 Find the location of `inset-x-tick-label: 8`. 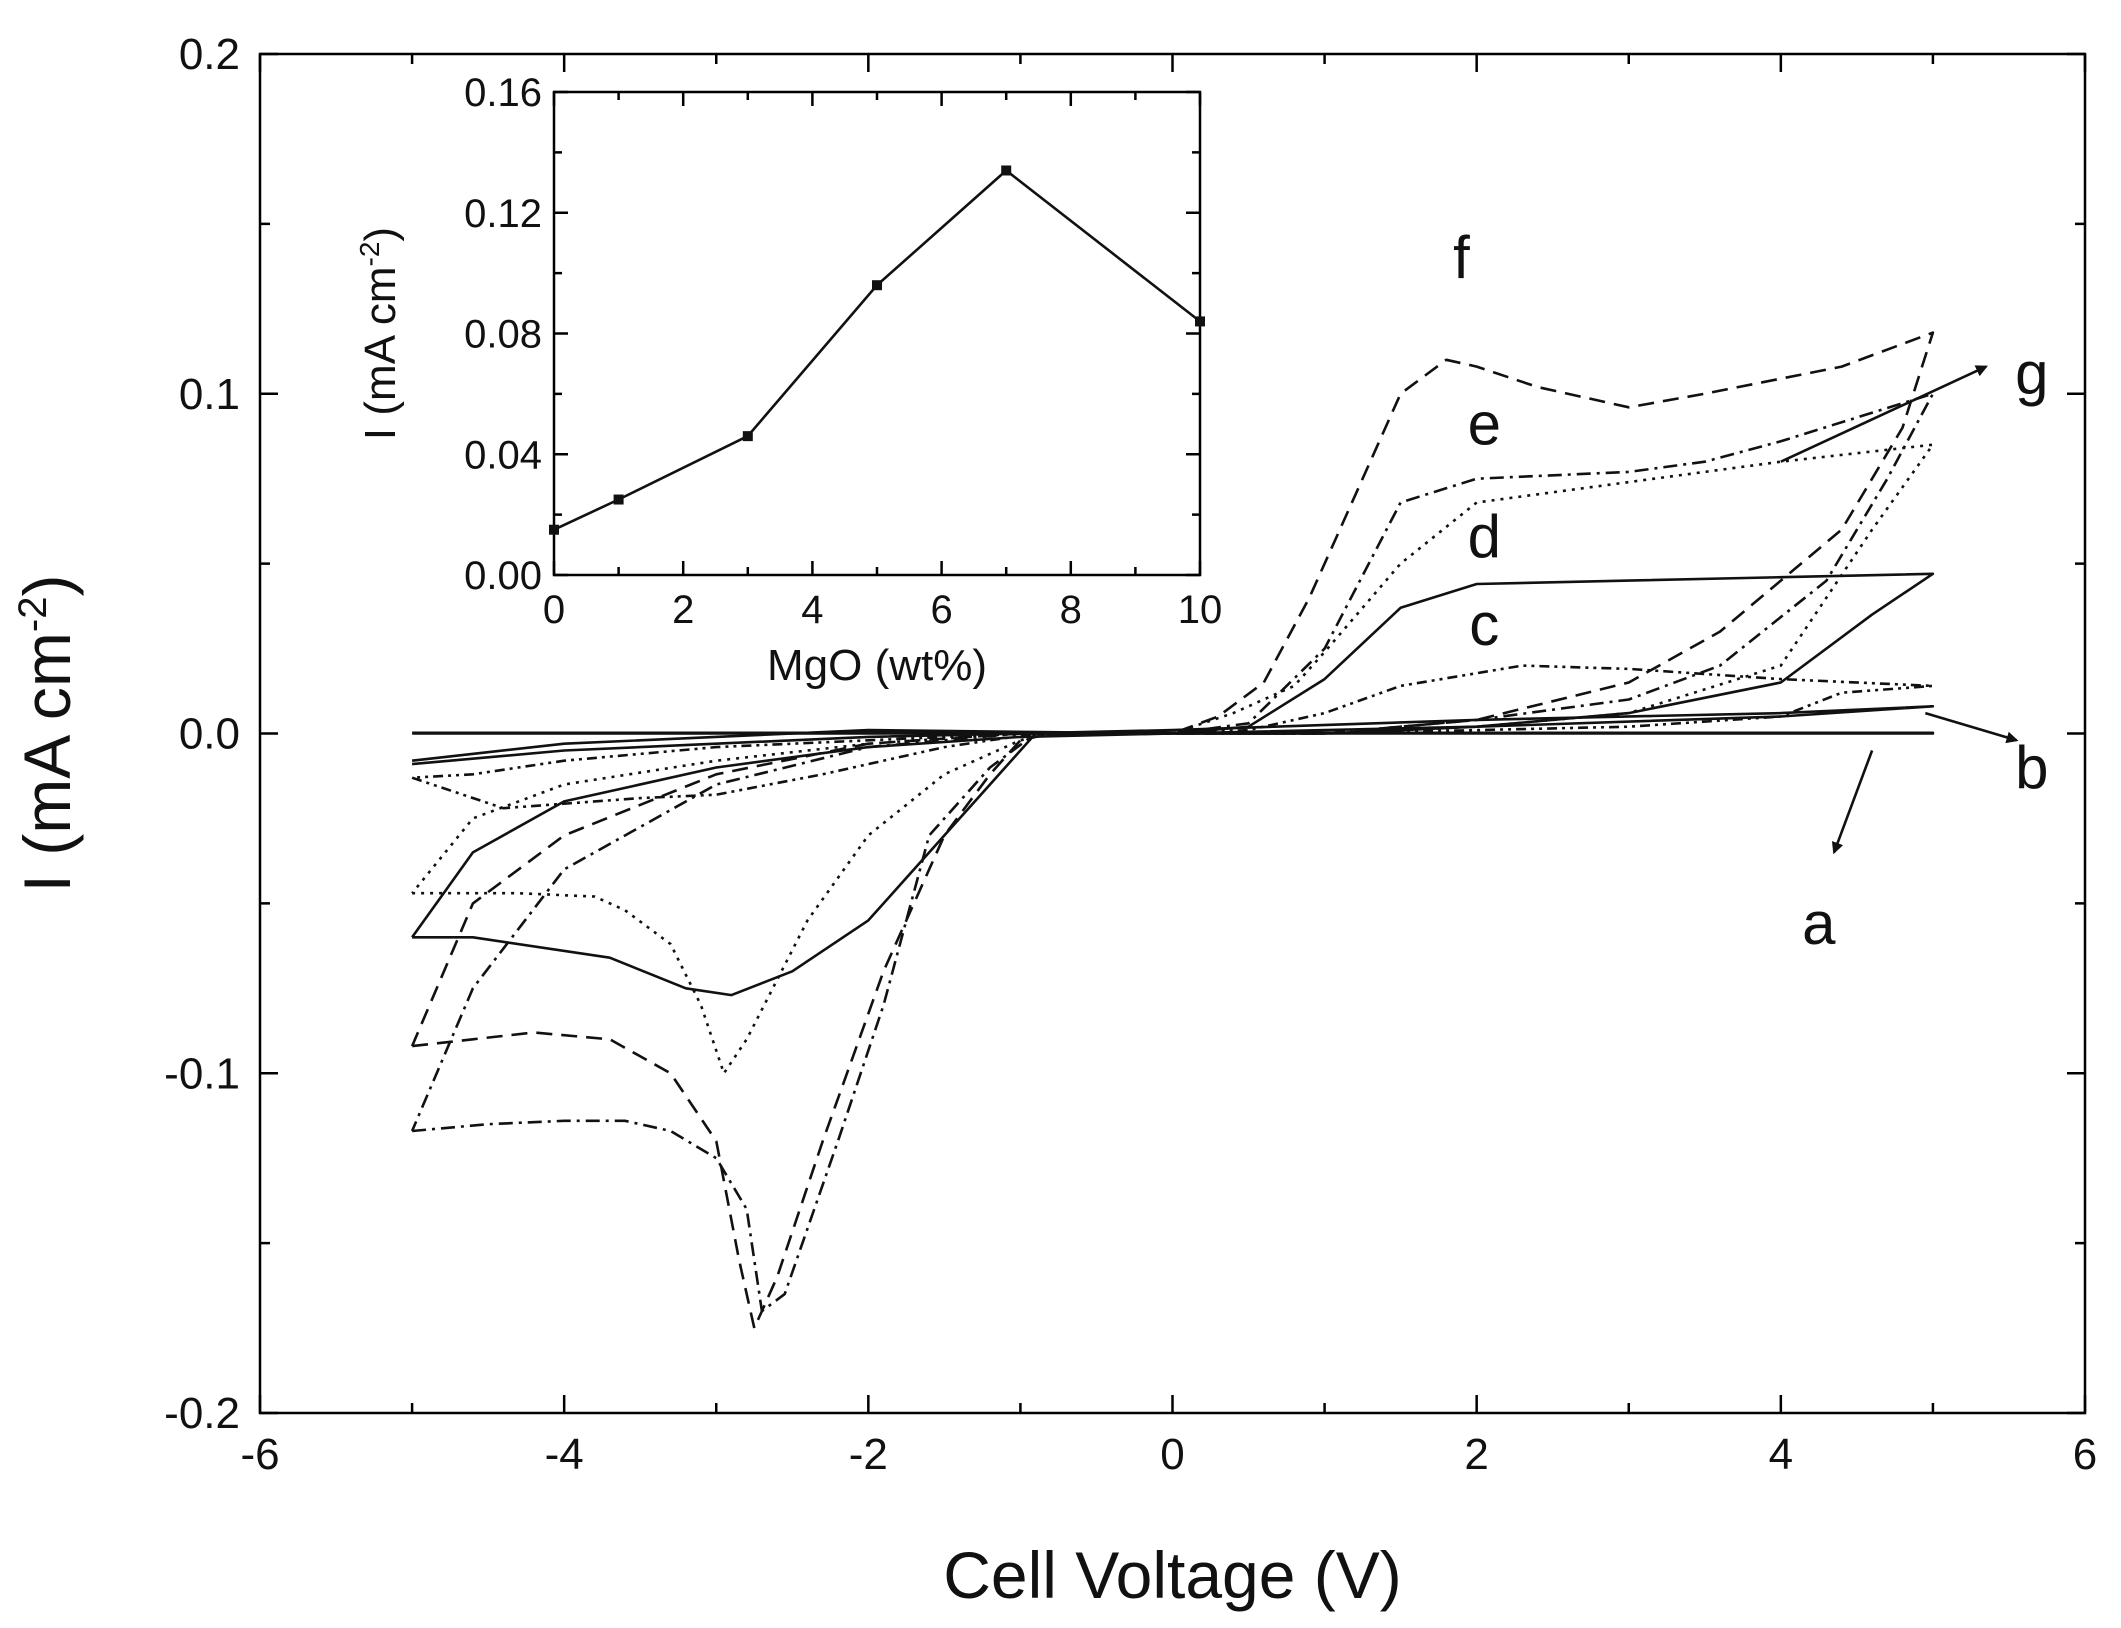

inset-x-tick-label: 8 is located at coordinates (1071, 610).